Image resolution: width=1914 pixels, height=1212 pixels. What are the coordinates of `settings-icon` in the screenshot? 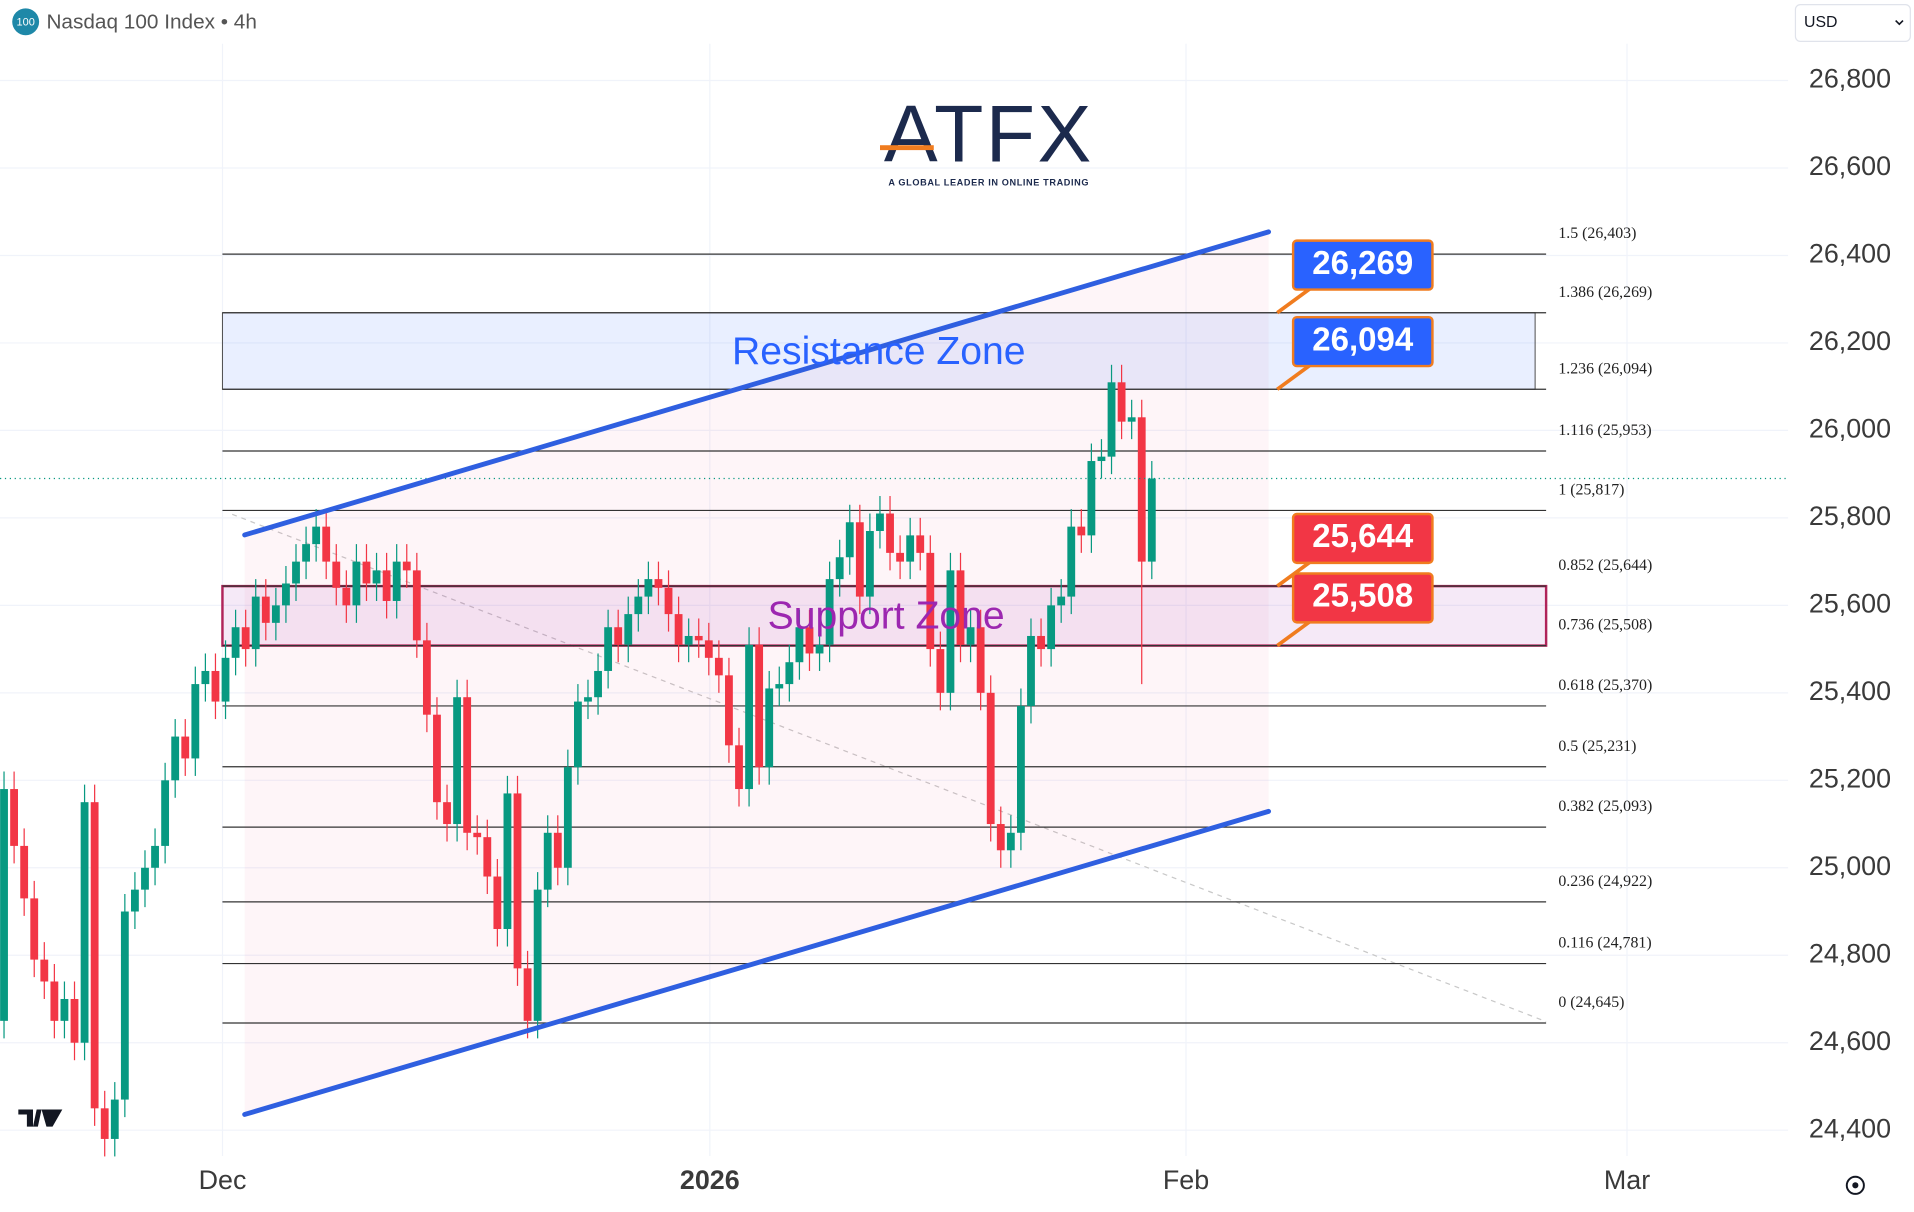 It's located at (1855, 1185).